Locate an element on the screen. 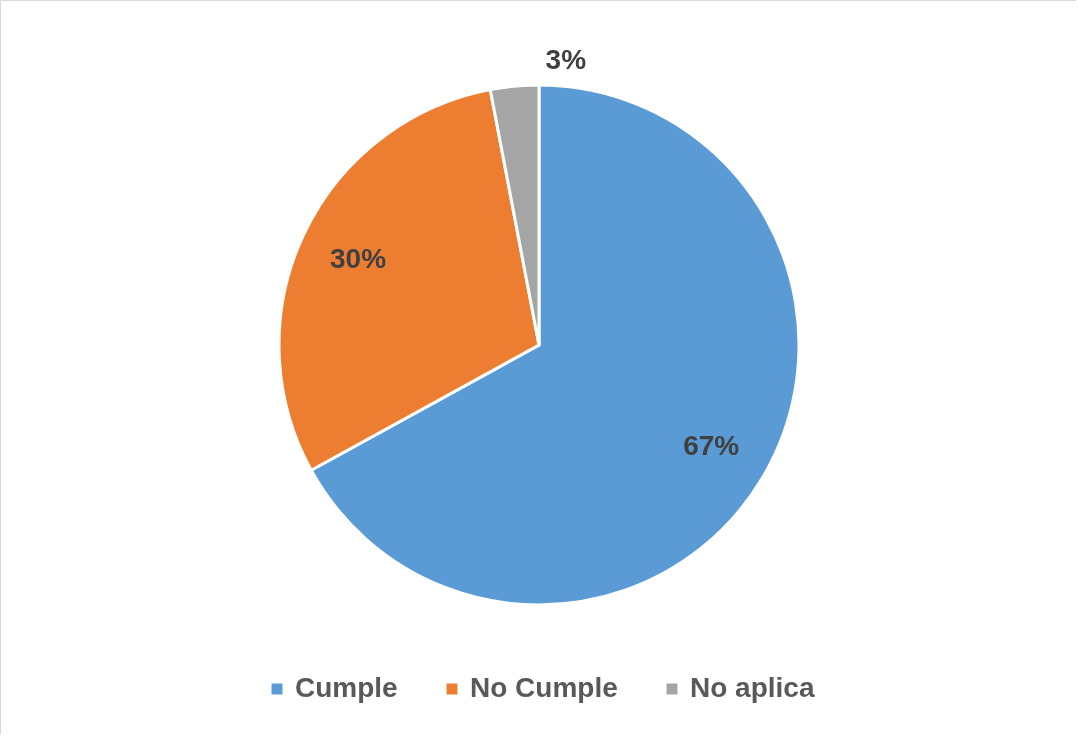  legend-label: No Cumple is located at coordinates (544, 687).